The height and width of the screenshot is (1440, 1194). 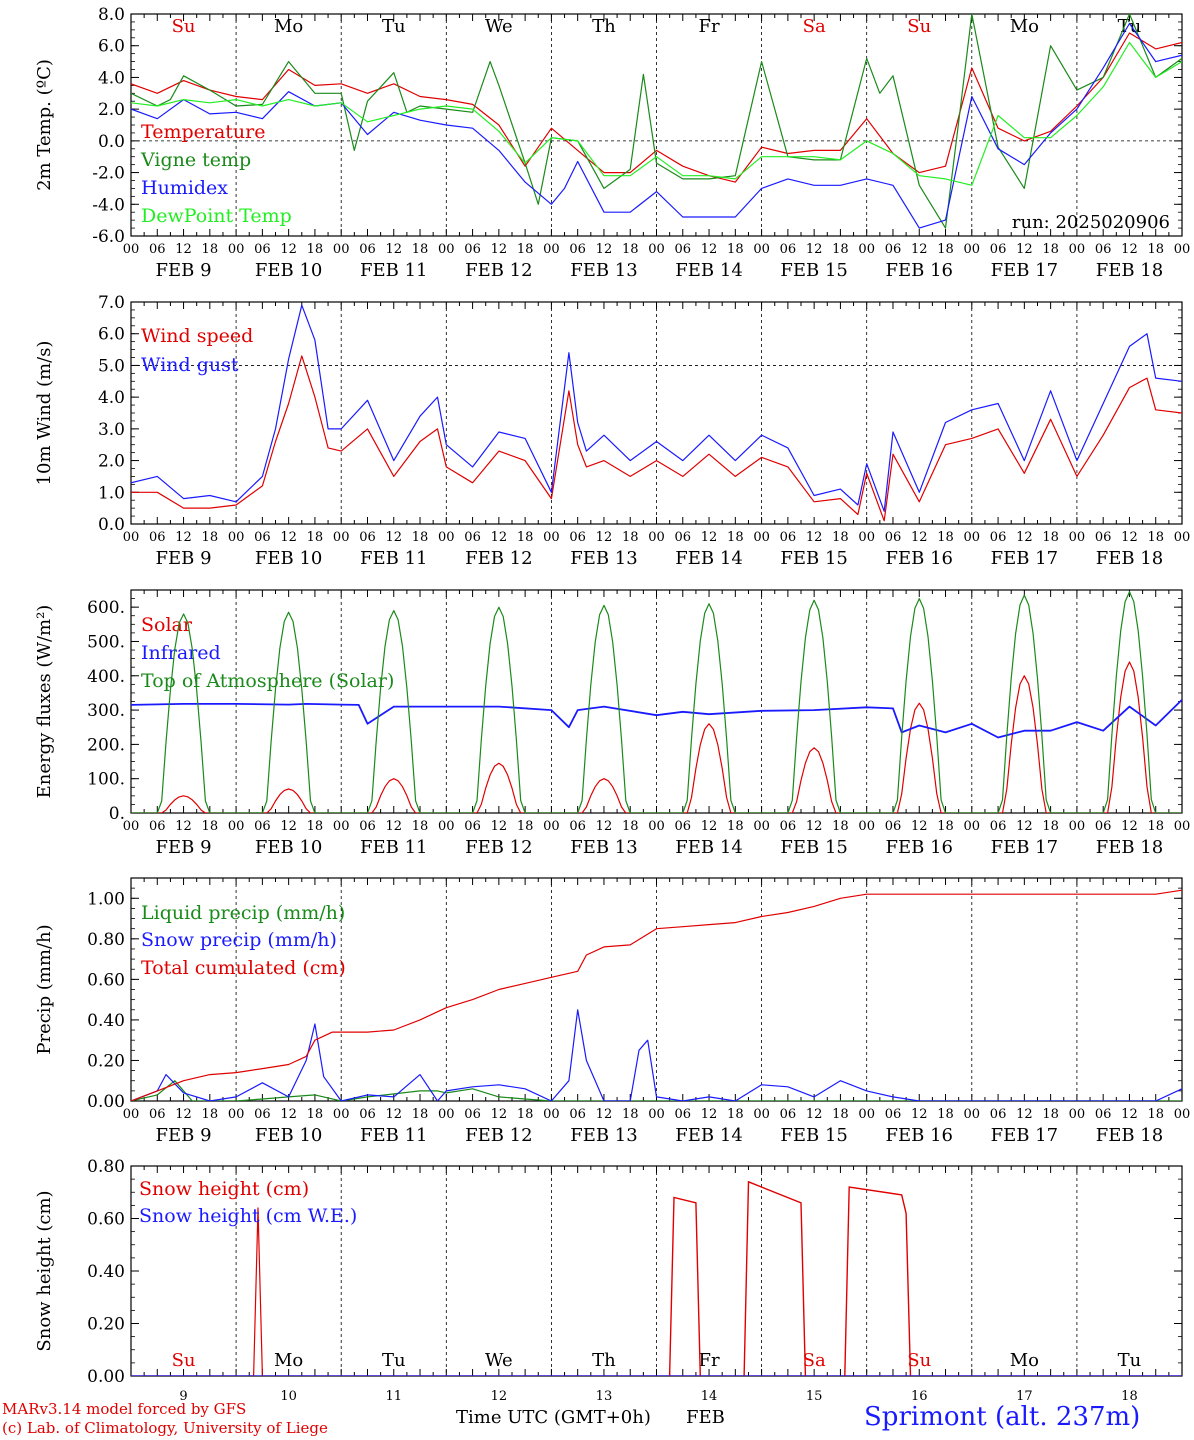 I want to click on y-axis-title: Precip (mm/h), so click(x=44, y=989).